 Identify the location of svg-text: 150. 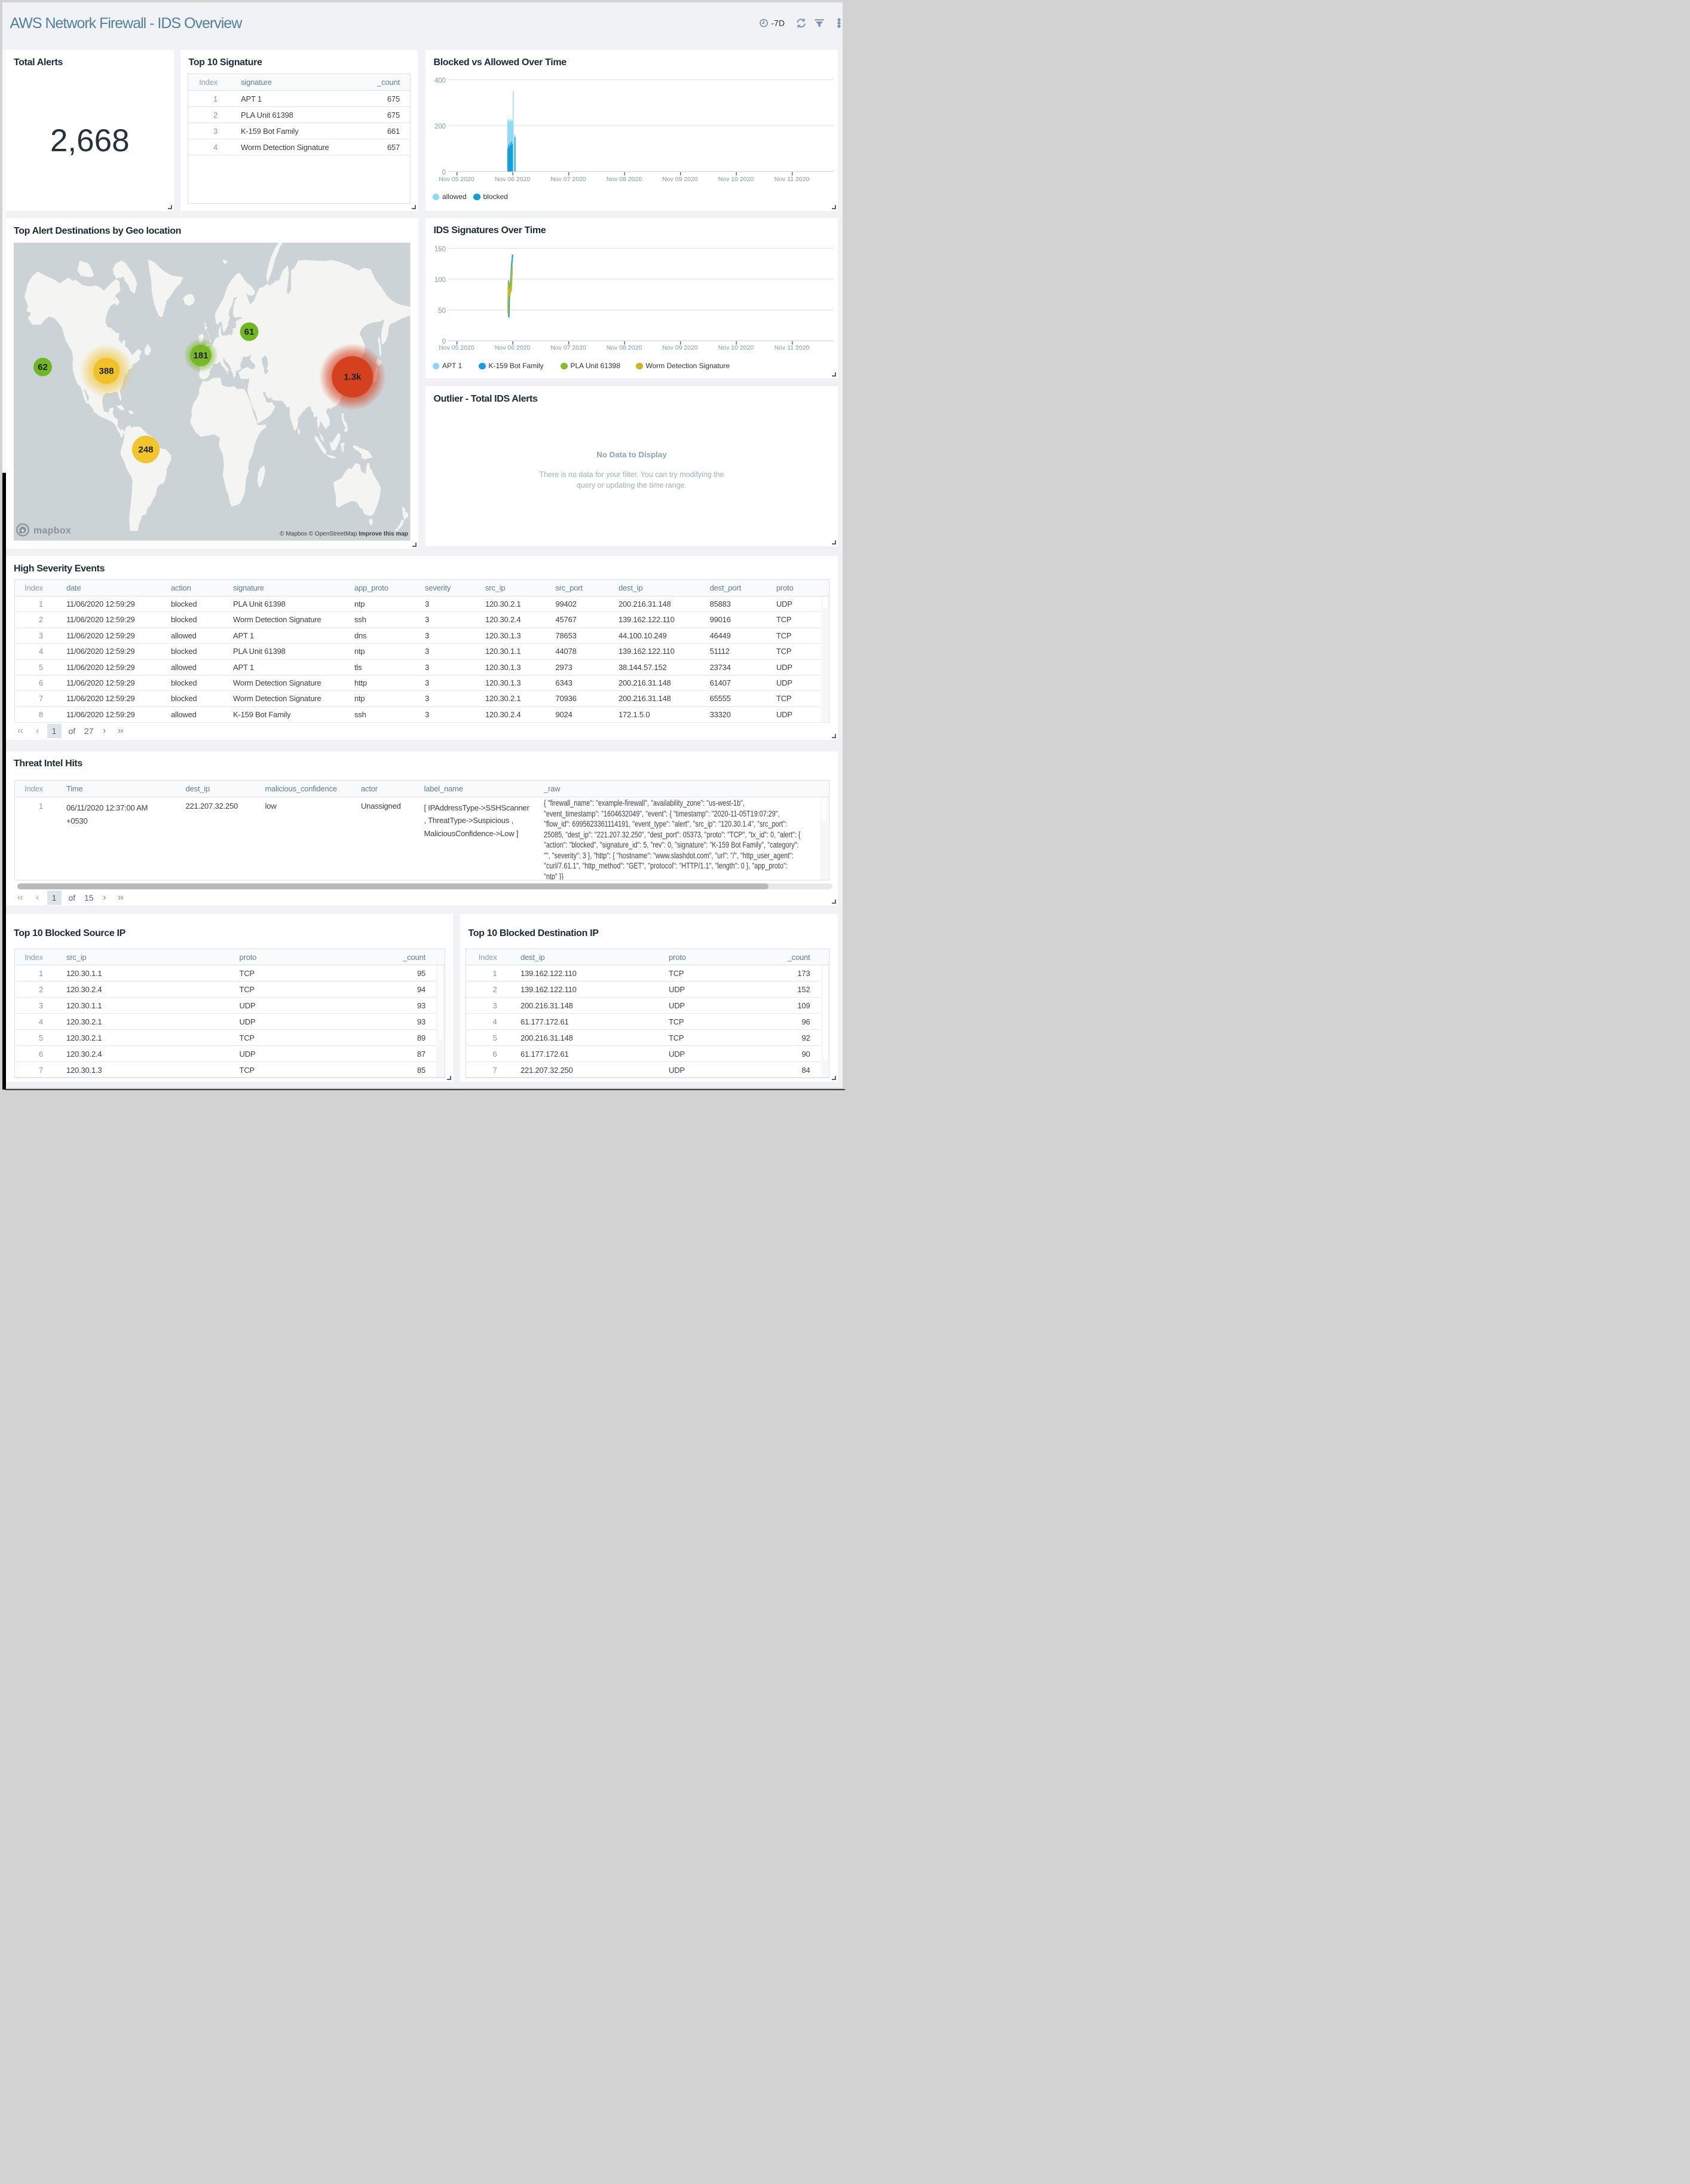
(440, 250).